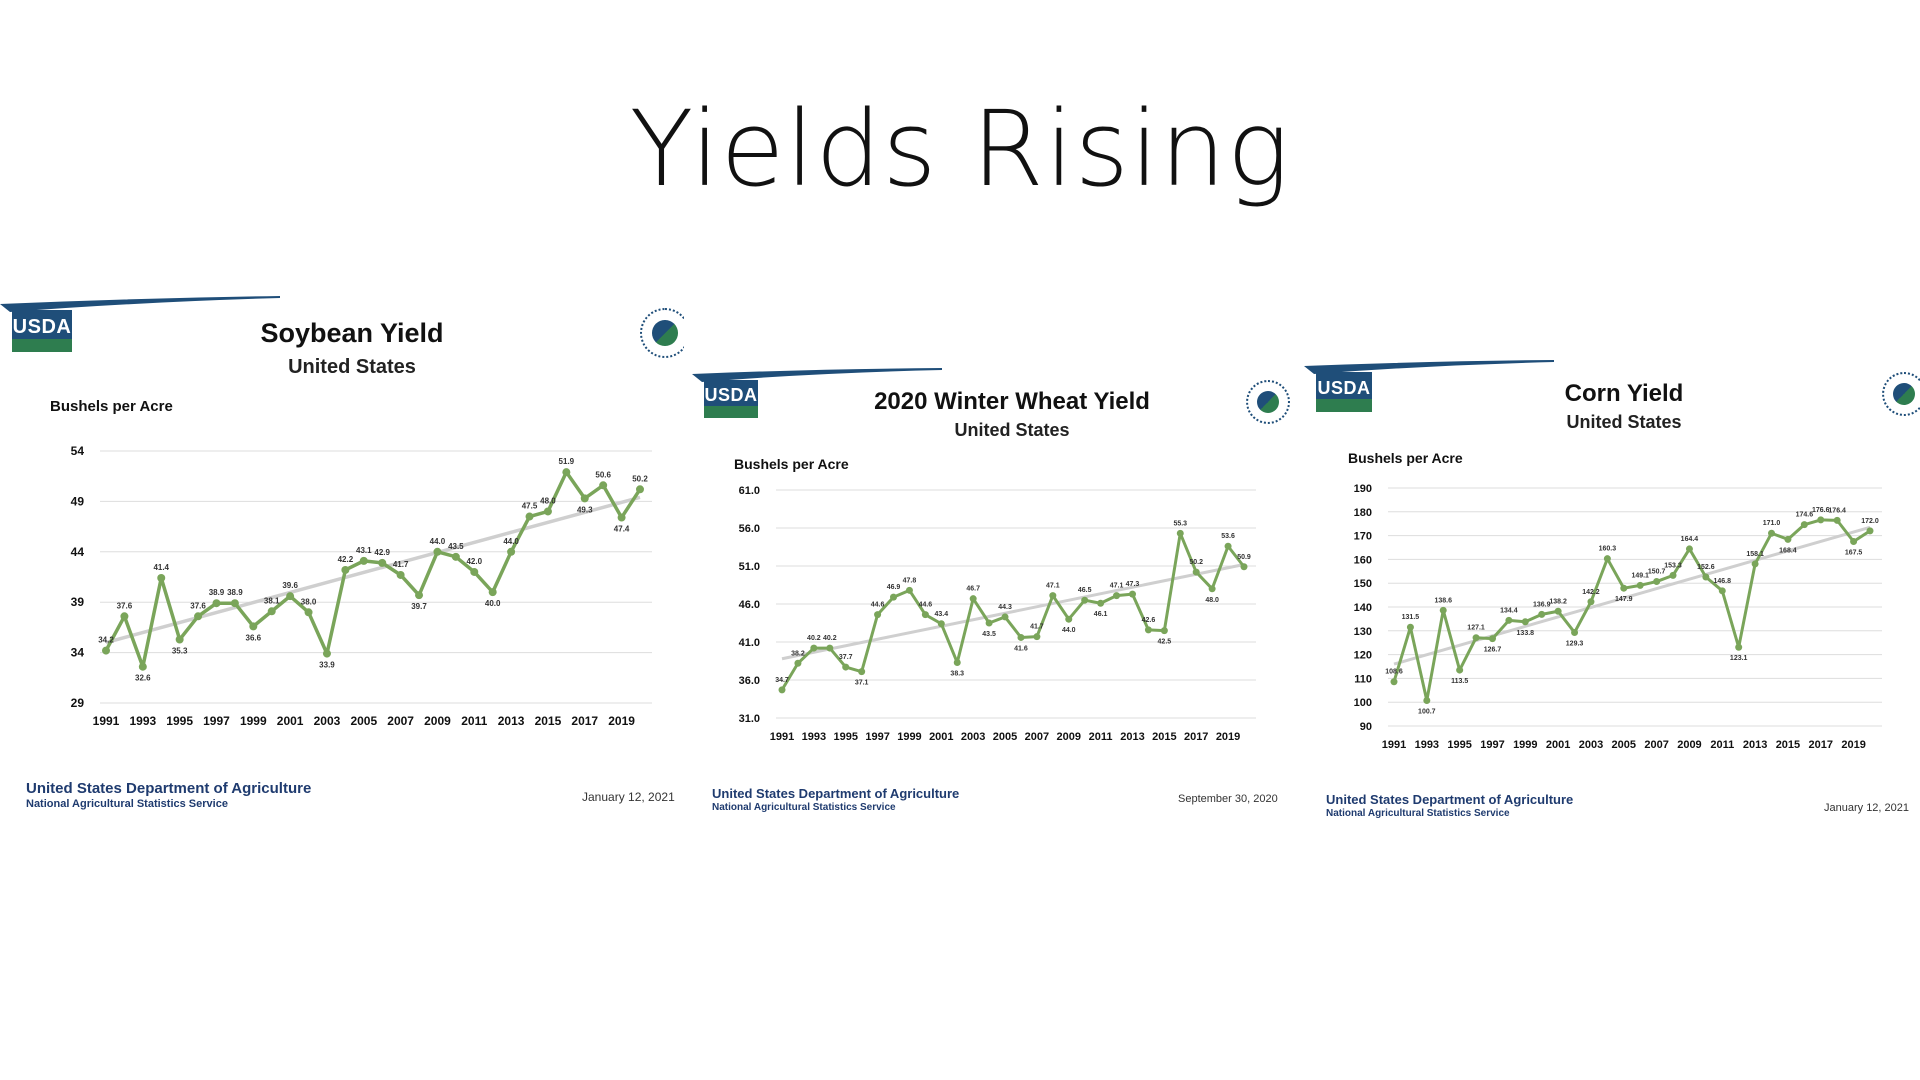 This screenshot has width=1920, height=1080. Describe the element at coordinates (749, 529) in the screenshot. I see `y-tick-label: 56.0` at that location.